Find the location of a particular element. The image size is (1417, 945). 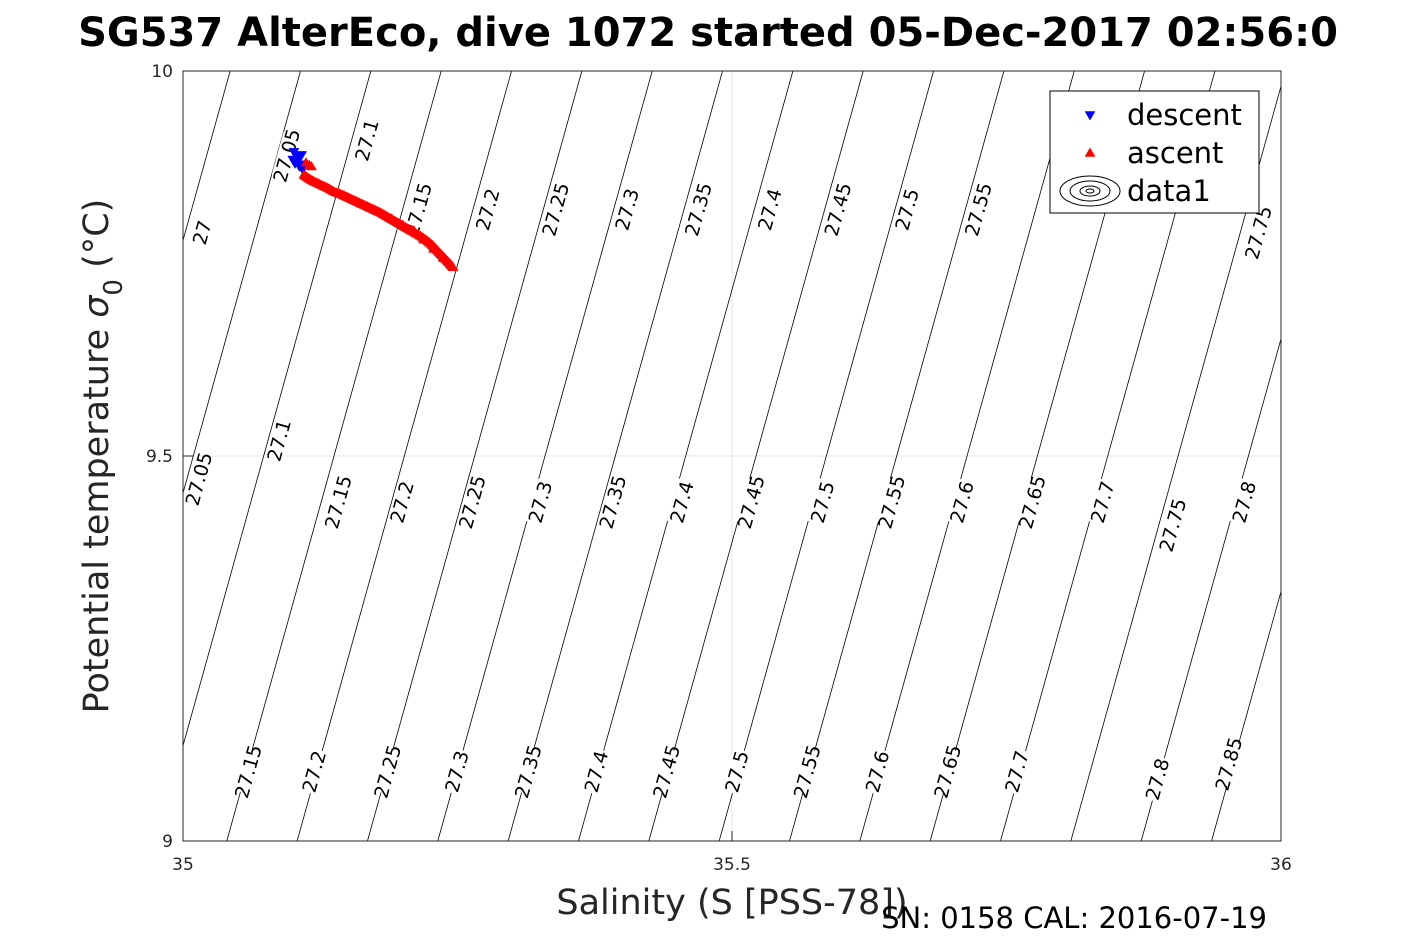

legend: descent ascent data1 is located at coordinates (1154, 152).